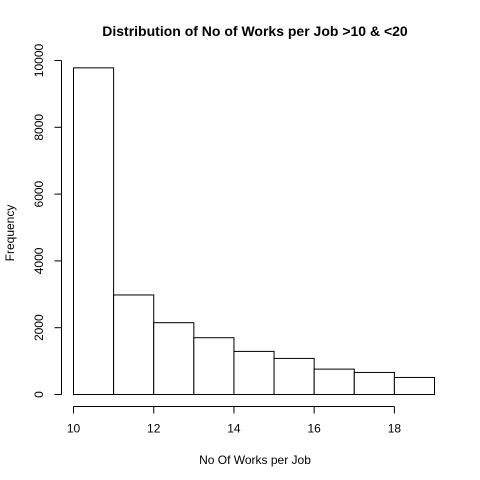  What do you see at coordinates (39, 193) in the screenshot?
I see `y-tick-label-3: 6000` at bounding box center [39, 193].